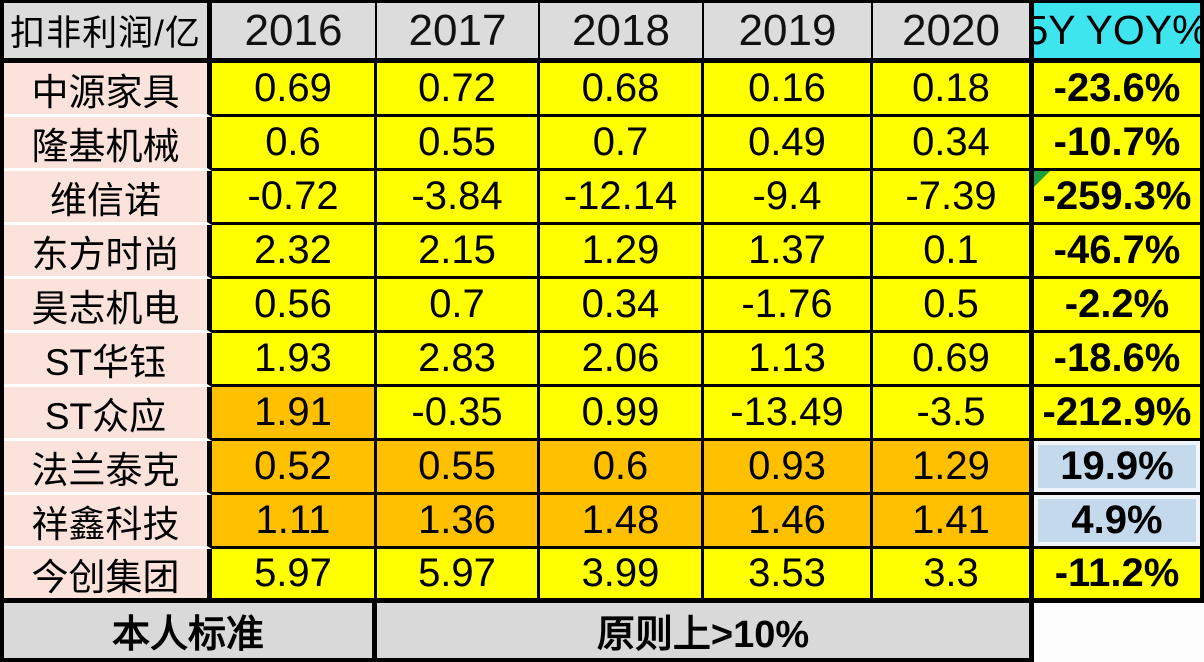 This screenshot has height=662, width=1204. I want to click on value-cell: -13.49, so click(788, 414).